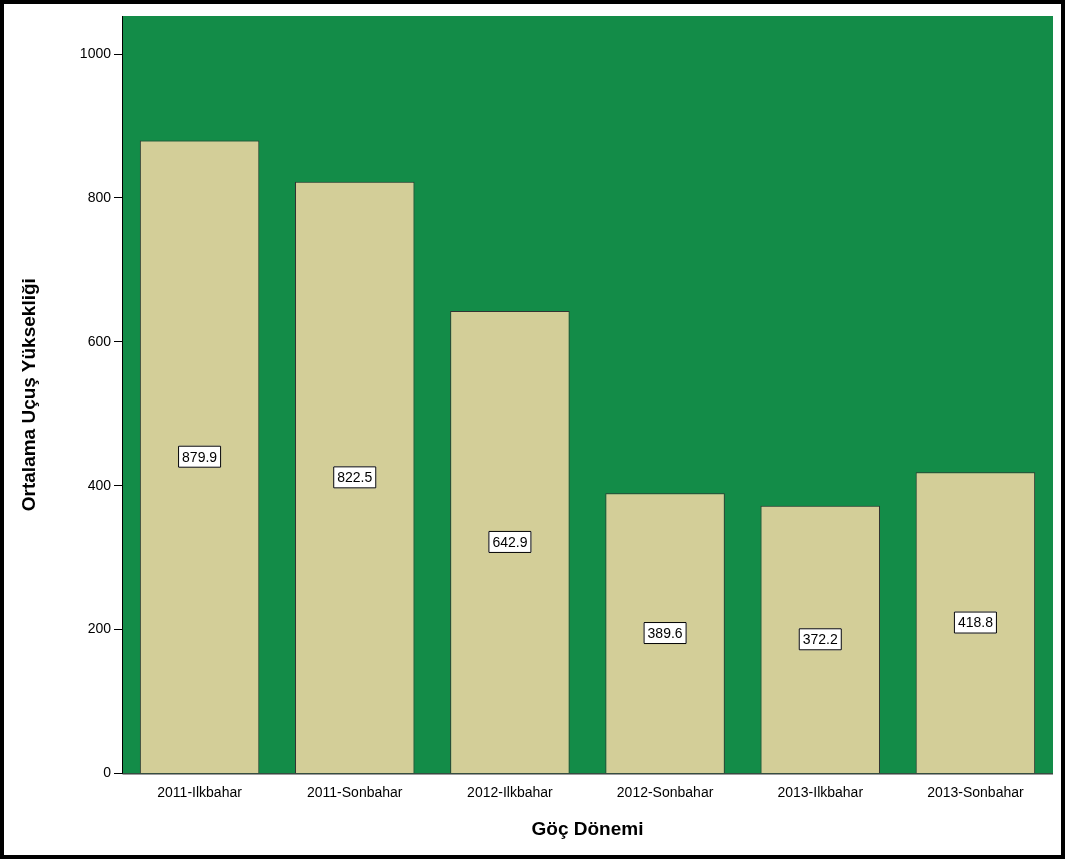 The height and width of the screenshot is (859, 1065). I want to click on data-label: 389.6, so click(665, 632).